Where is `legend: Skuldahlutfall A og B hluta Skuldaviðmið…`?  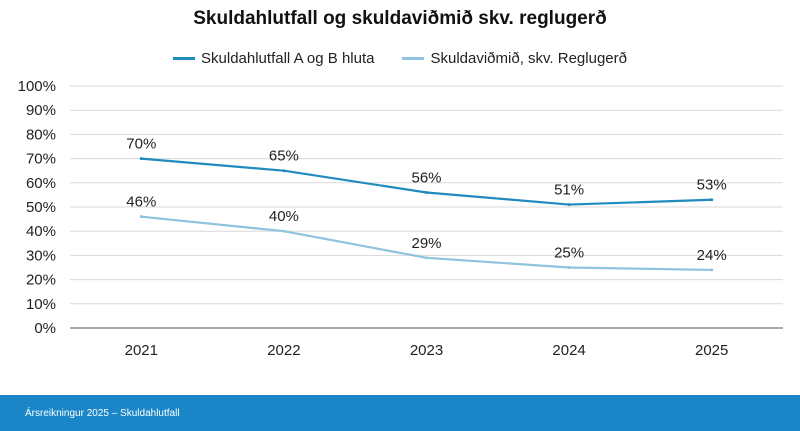
legend: Skuldahlutfall A og B hluta Skuldaviðmið… is located at coordinates (400, 58).